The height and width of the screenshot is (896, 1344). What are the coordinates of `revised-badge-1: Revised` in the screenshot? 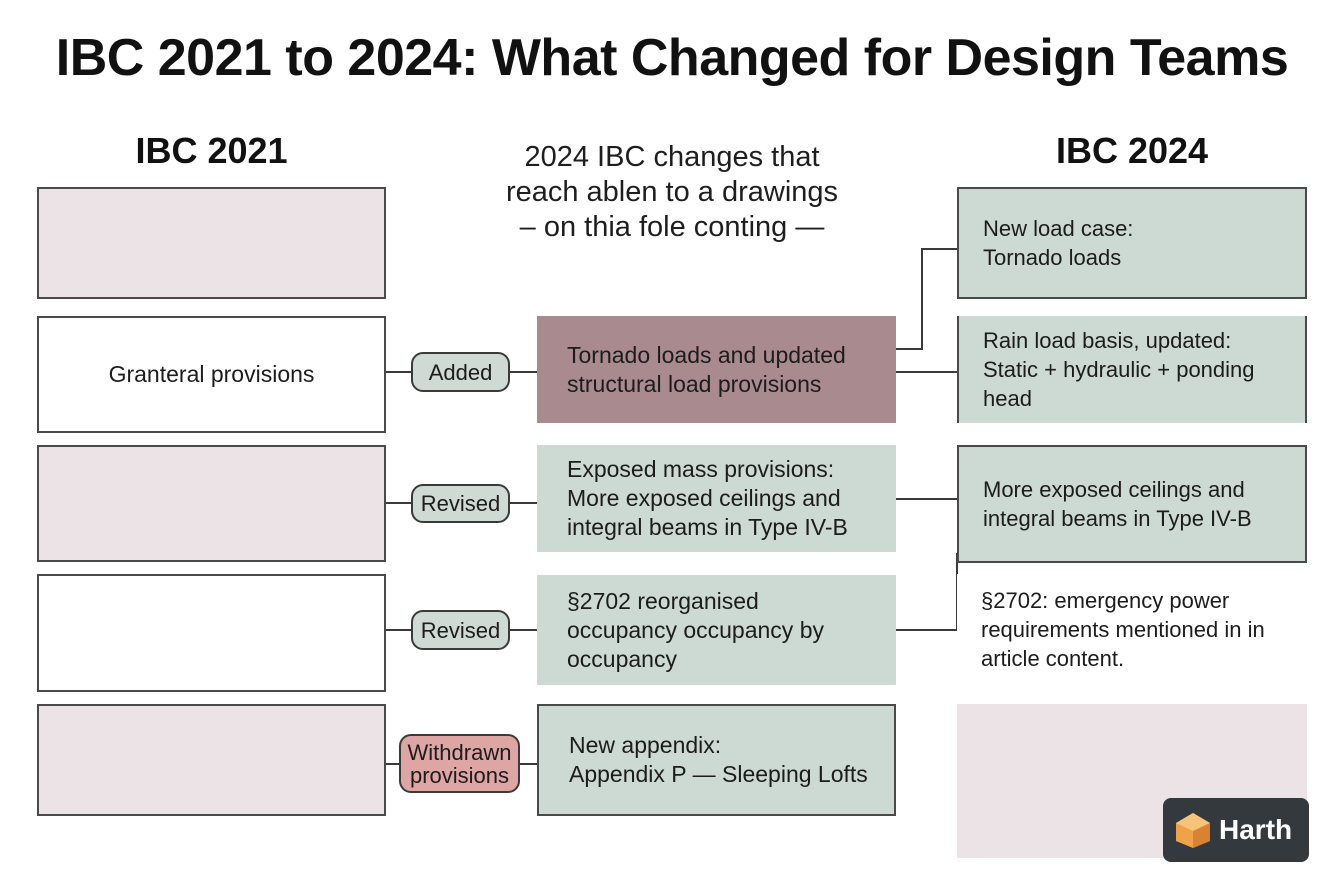 It's located at (460, 503).